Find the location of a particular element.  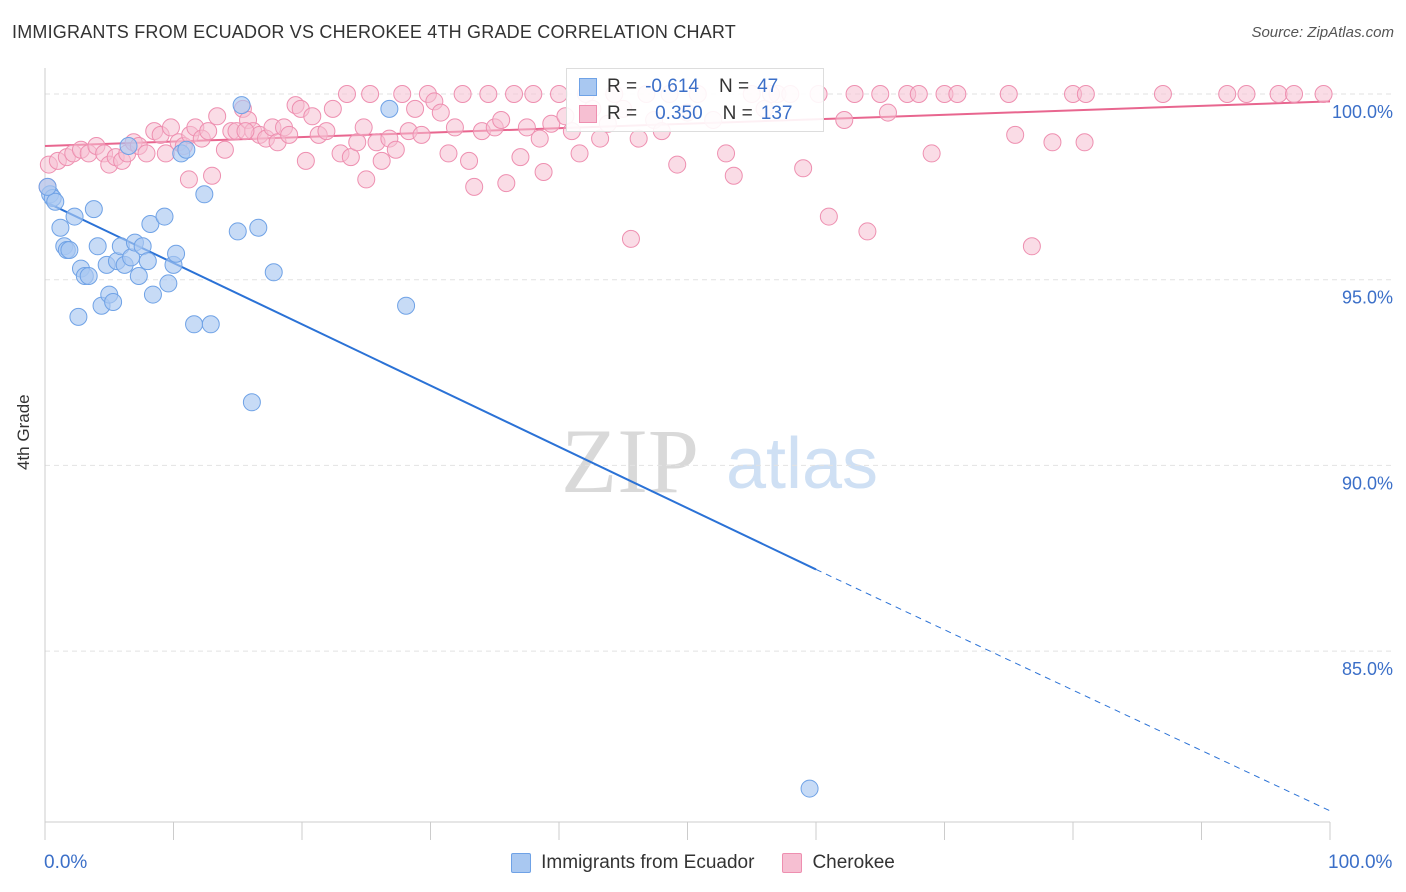

y-tick-label: 100.0% is located at coordinates (1362, 112).